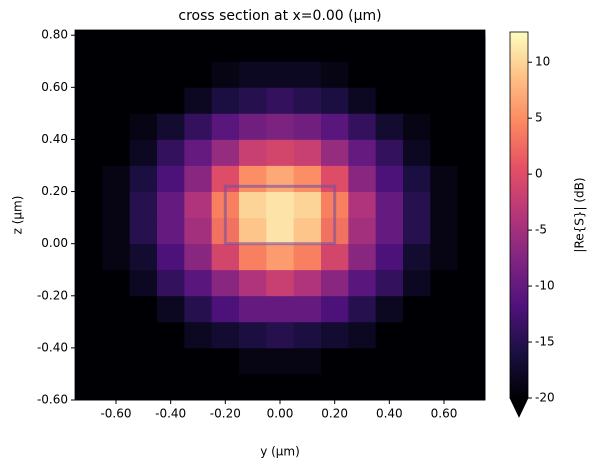 The image size is (598, 470). What do you see at coordinates (539, 118) in the screenshot?
I see `colorbar-tick-label: 5` at bounding box center [539, 118].